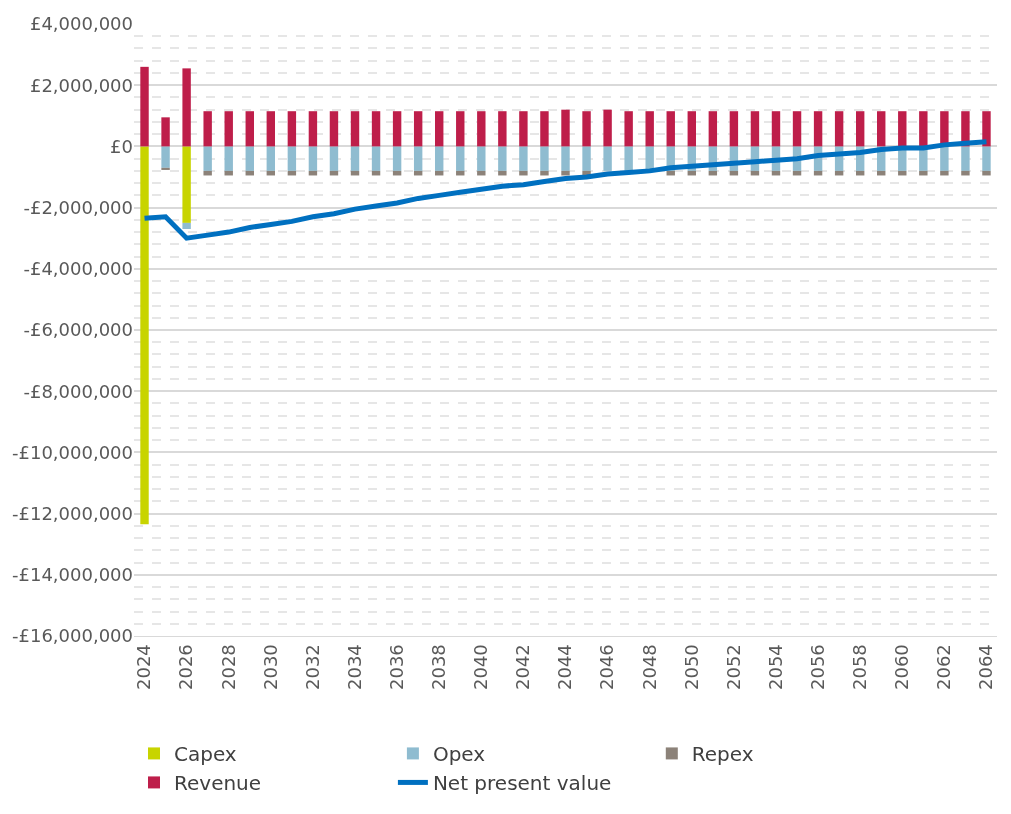 The image size is (1011, 814). What do you see at coordinates (986, 667) in the screenshot?
I see `x-tick-label: 2064` at bounding box center [986, 667].